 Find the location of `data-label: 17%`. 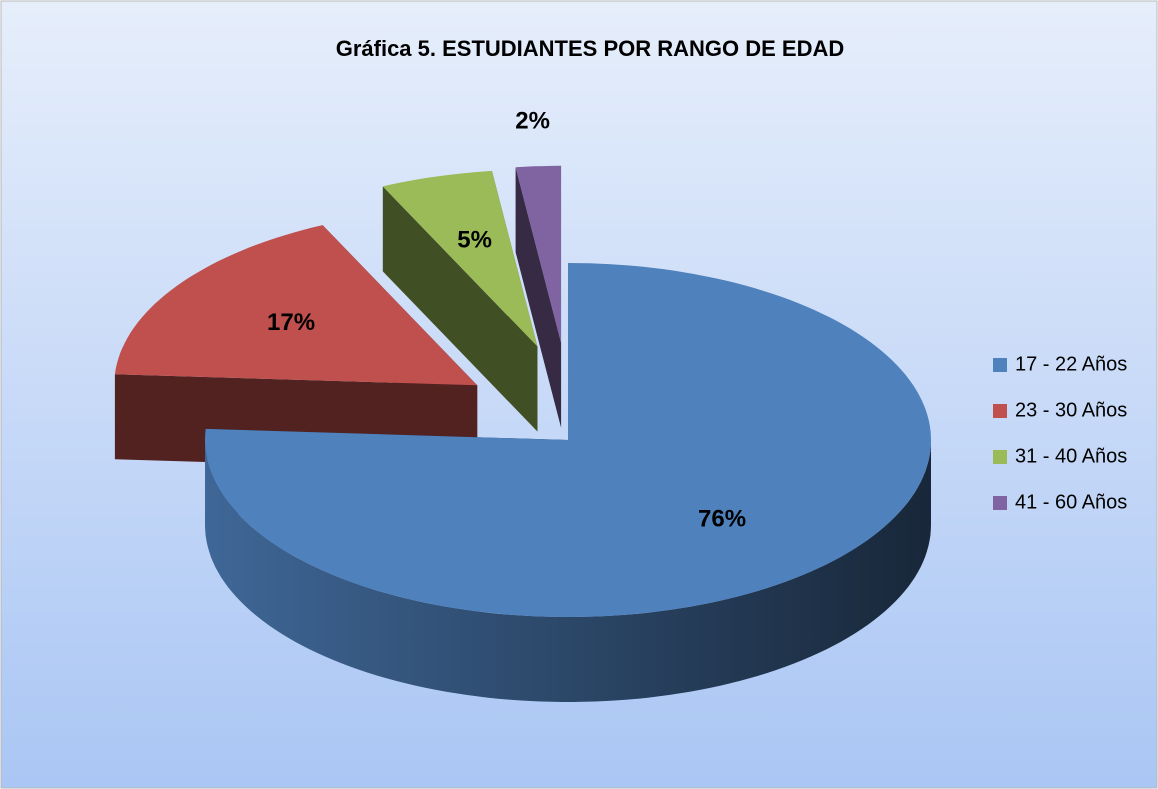

data-label: 17% is located at coordinates (291, 322).